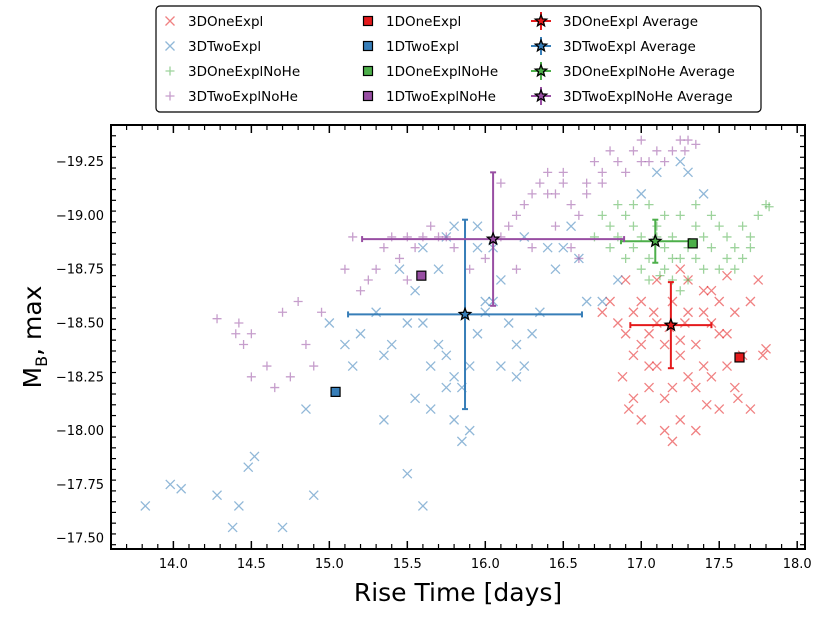 This screenshot has width=830, height=623. What do you see at coordinates (32, 321) in the screenshot?
I see `y-axis-label-rest: , max` at bounding box center [32, 321].